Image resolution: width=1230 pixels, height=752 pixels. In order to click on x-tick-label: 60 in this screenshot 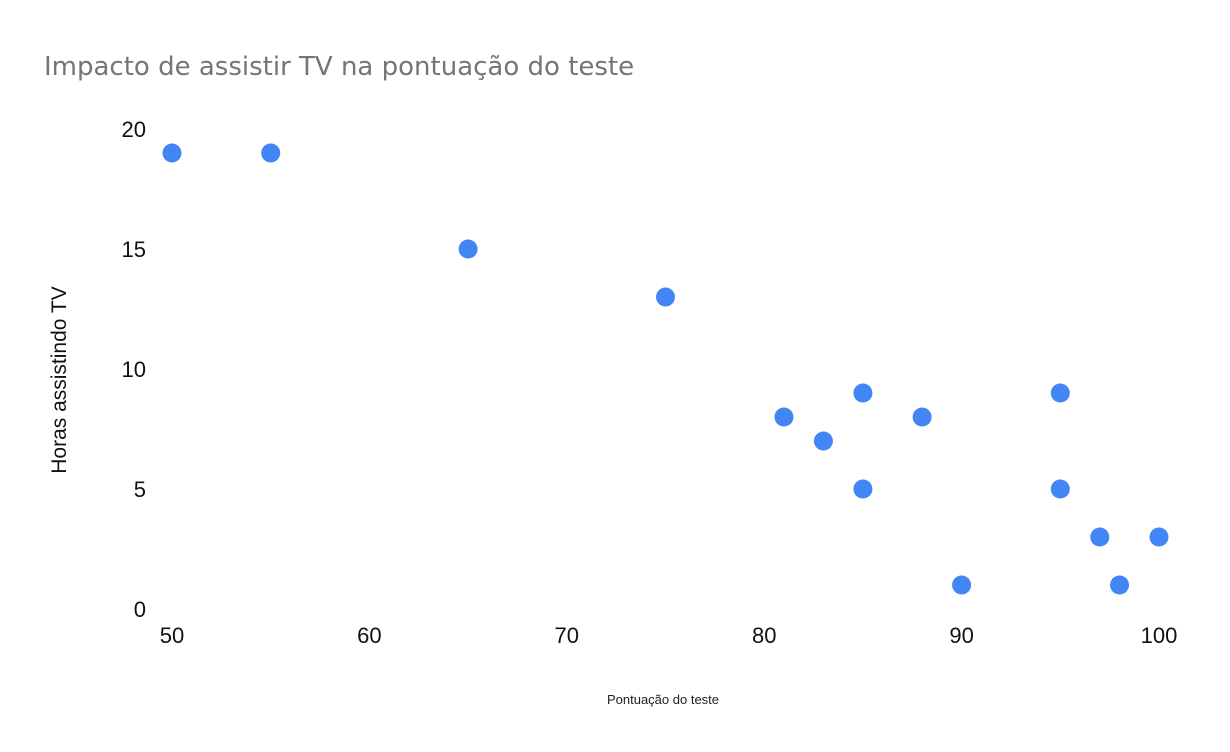, I will do `click(369, 635)`.